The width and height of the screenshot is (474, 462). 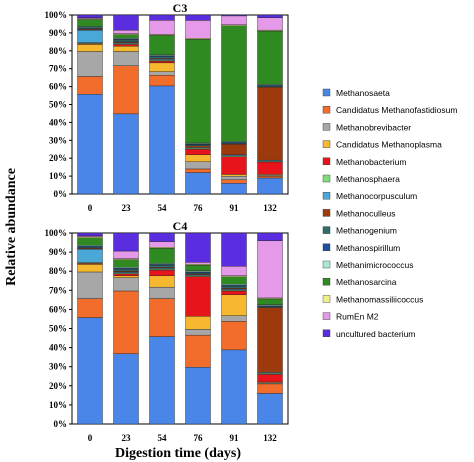 What do you see at coordinates (58, 386) in the screenshot?
I see `y-tick-label: 20%` at bounding box center [58, 386].